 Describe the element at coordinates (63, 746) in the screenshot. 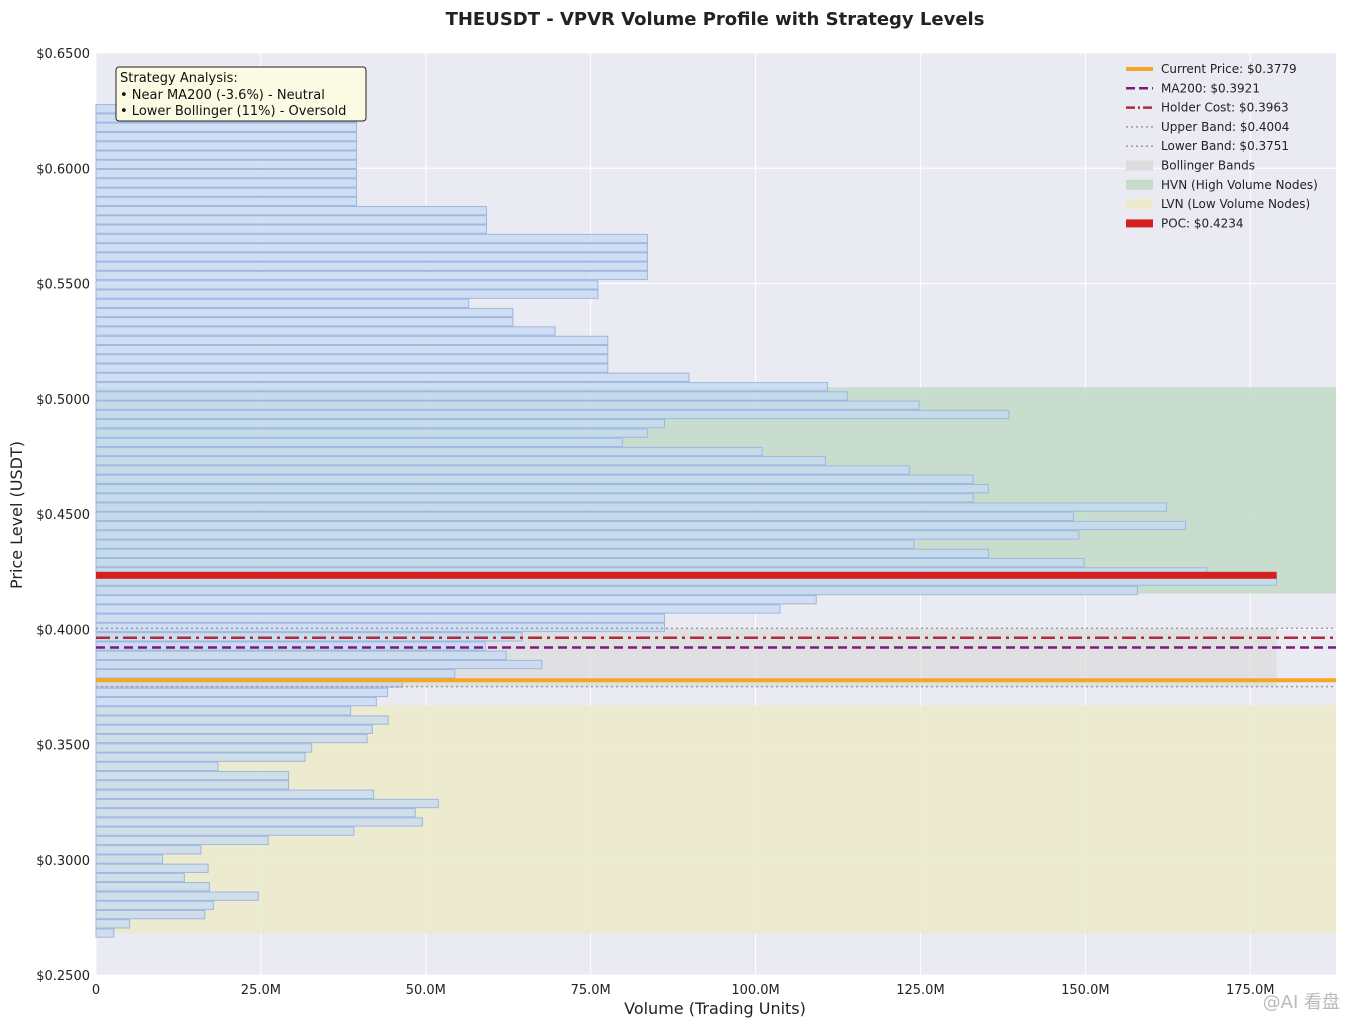

I see `y-tick-label-2: $0.3500` at that location.